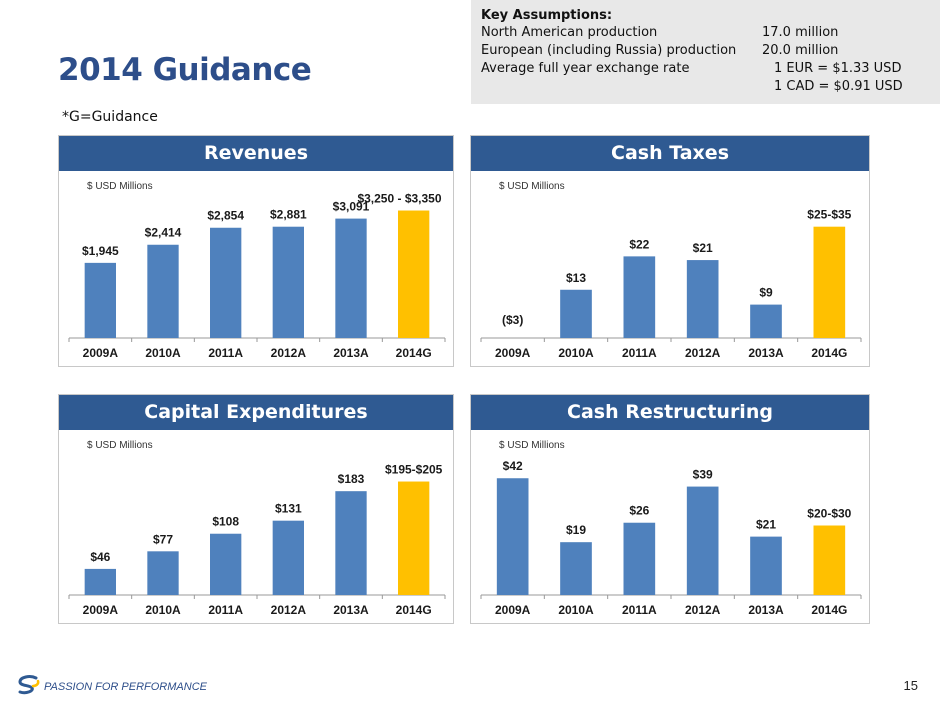 The image size is (940, 705). What do you see at coordinates (838, 86) in the screenshot?
I see `assumption-value: 1 CAD = $0.91 USD` at bounding box center [838, 86].